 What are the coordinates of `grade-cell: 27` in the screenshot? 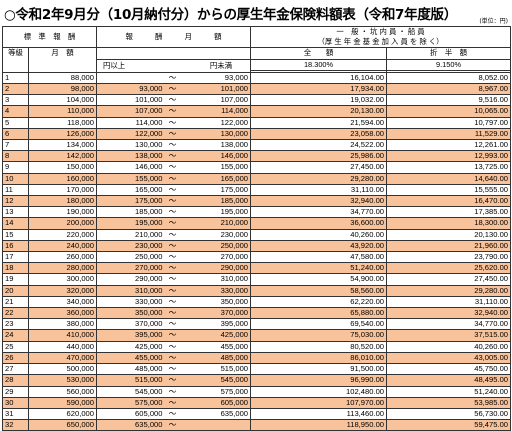 It's located at (15, 369).